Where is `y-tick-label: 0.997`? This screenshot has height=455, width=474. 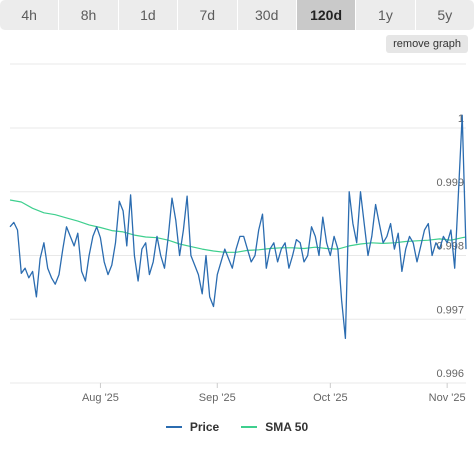
y-tick-label: 0.997 is located at coordinates (450, 310).